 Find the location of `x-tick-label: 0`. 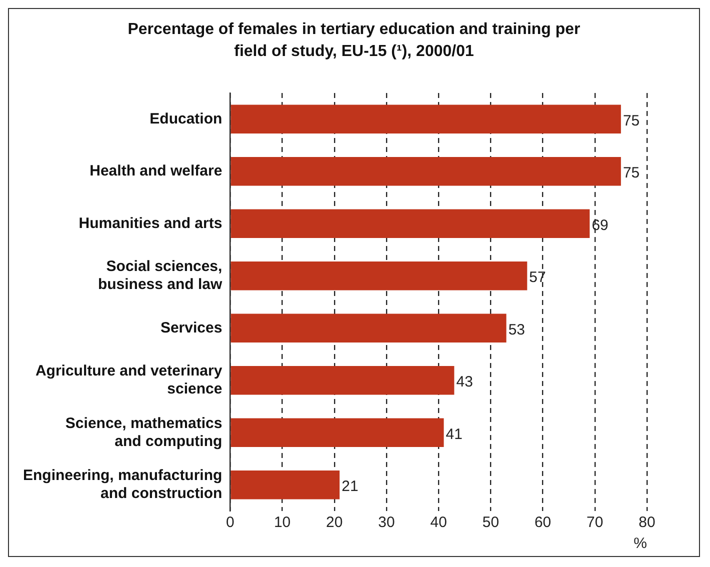

x-tick-label: 0 is located at coordinates (230, 523).